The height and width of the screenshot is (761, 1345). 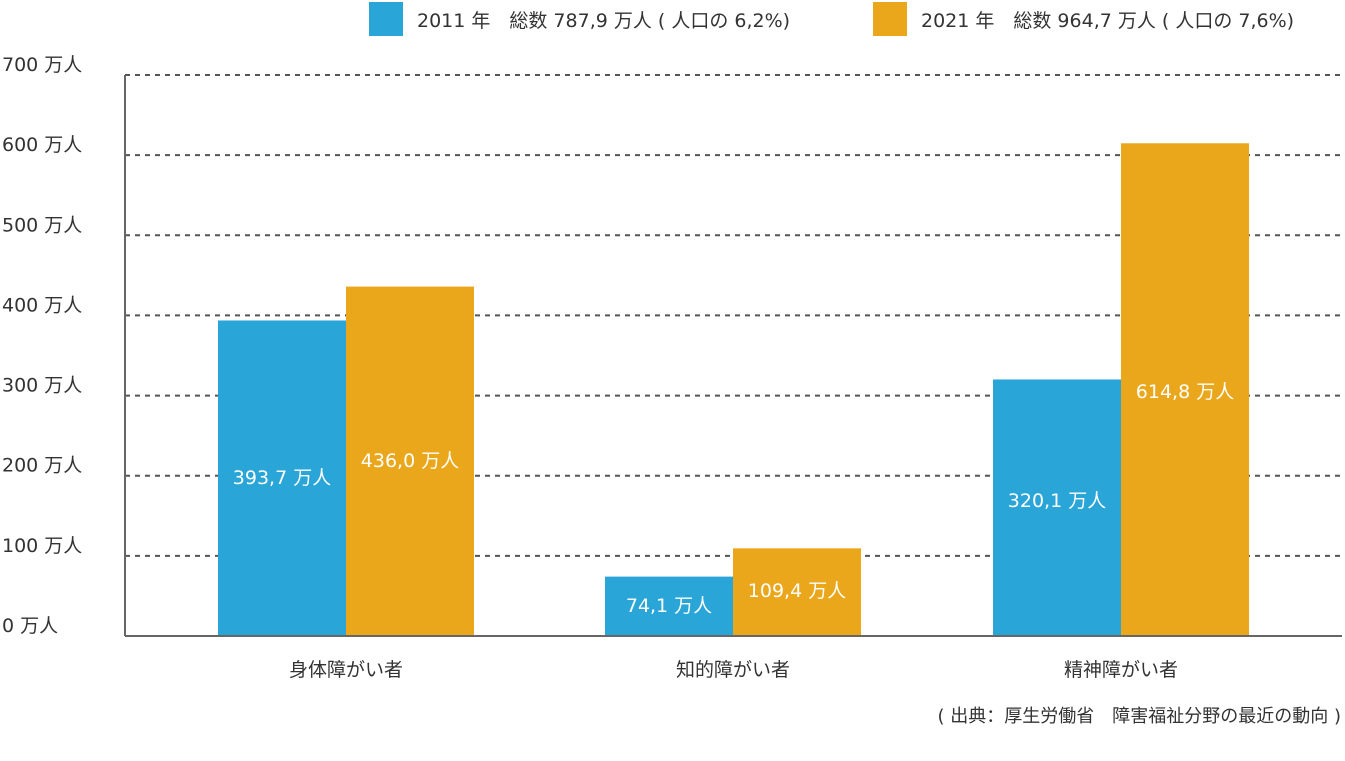 What do you see at coordinates (890, 19) in the screenshot?
I see `legend-swatch-2021` at bounding box center [890, 19].